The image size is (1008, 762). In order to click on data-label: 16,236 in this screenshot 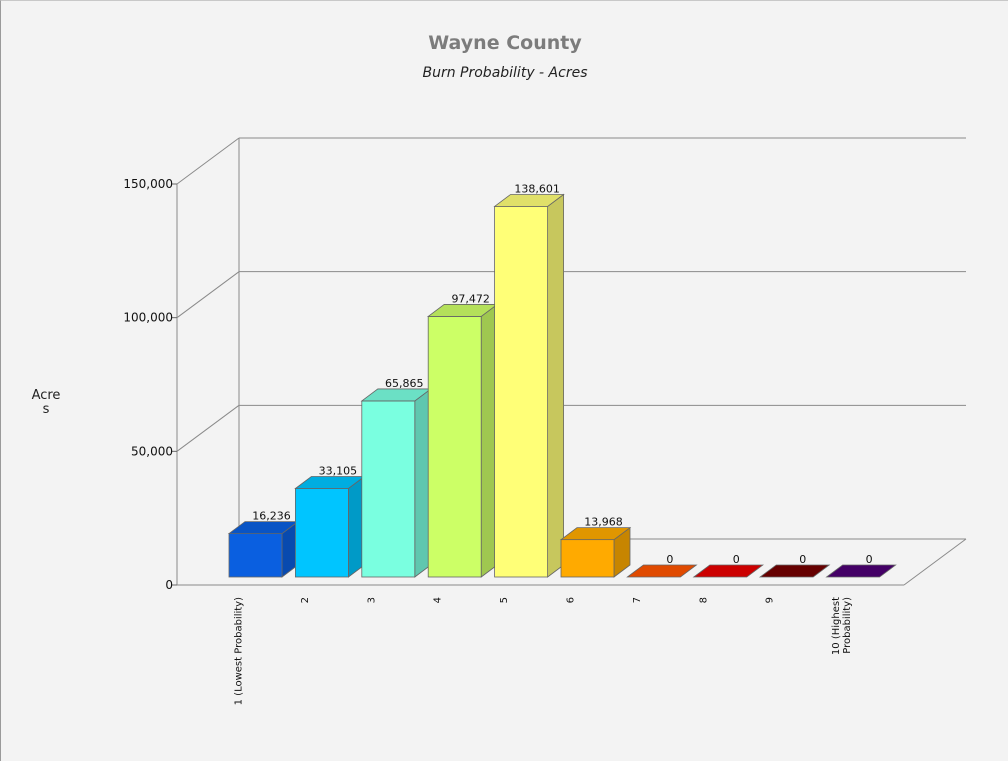, I will do `click(271, 516)`.